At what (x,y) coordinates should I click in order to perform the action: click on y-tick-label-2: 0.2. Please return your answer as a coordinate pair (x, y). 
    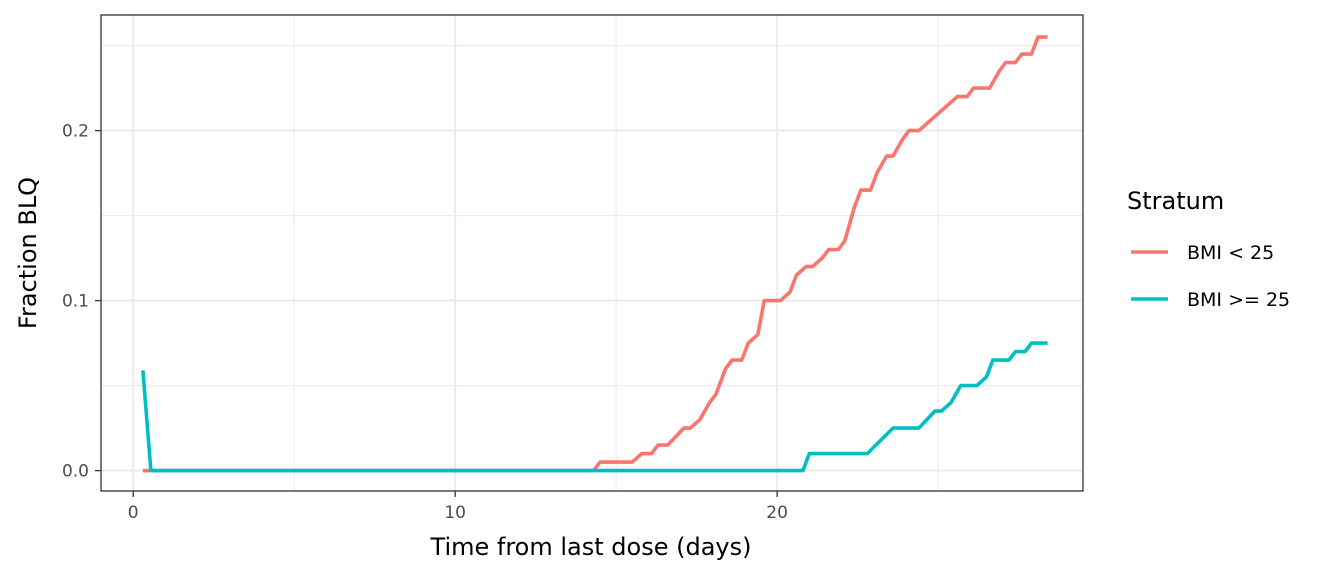
    Looking at the image, I should click on (75, 132).